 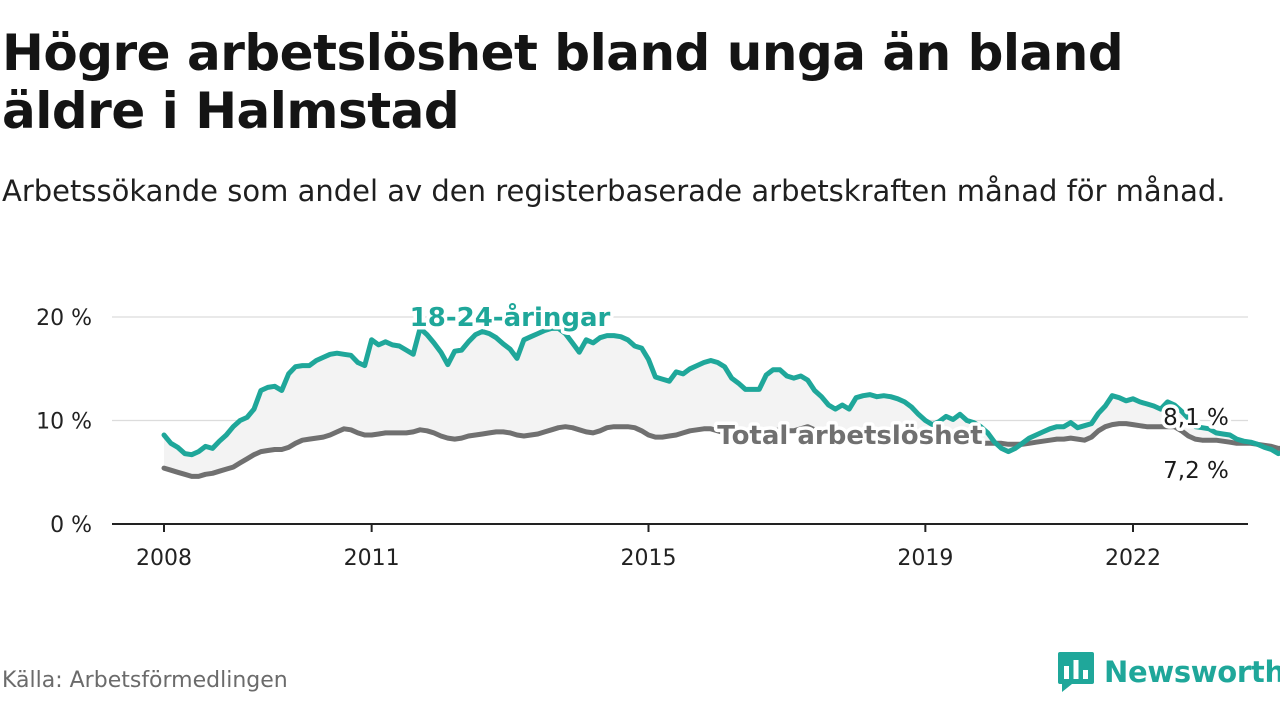 I want to click on total-unemployment-line, so click(x=720, y=450).